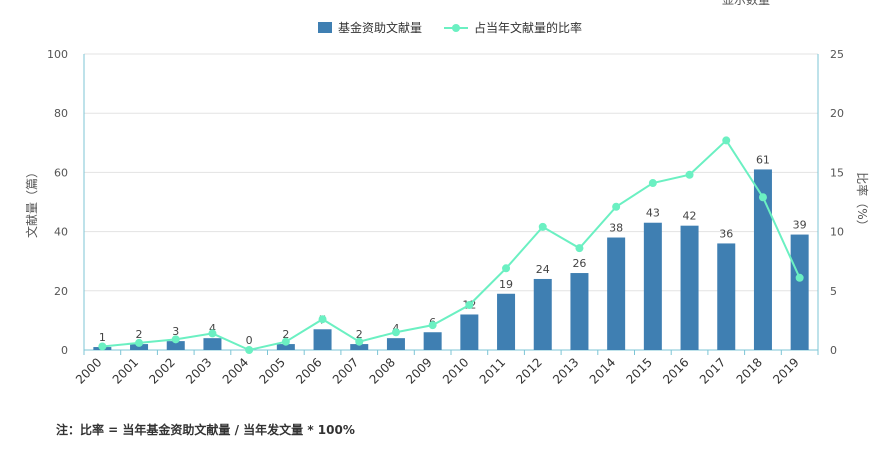 Image resolution: width=886 pixels, height=455 pixels. I want to click on y-axis-title: 文献量（篇）, so click(31, 202).